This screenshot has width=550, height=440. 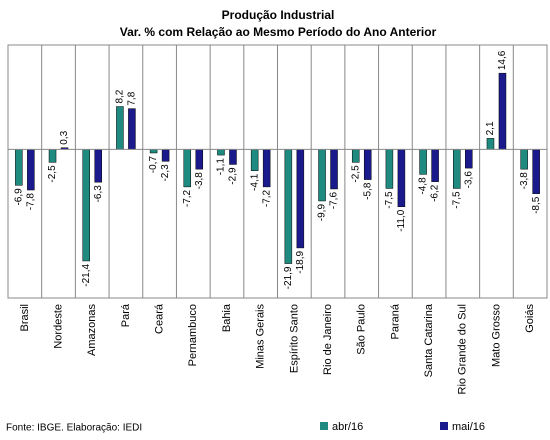 I want to click on value-label: 14,6, so click(x=502, y=60).